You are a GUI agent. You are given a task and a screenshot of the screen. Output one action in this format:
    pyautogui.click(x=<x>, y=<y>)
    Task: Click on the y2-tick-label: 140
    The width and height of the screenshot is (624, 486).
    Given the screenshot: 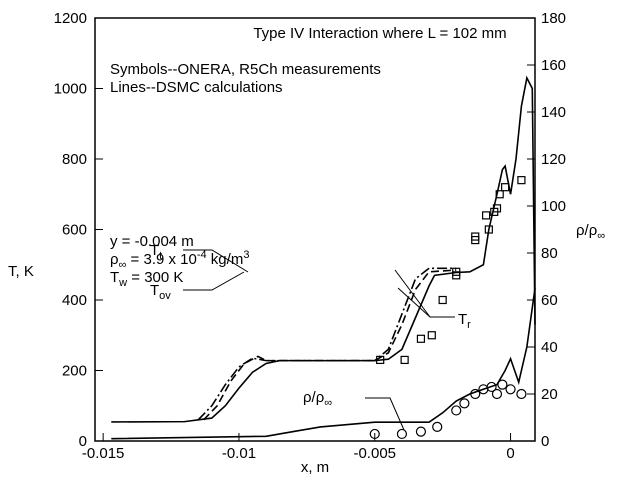 What is the action you would take?
    pyautogui.click(x=553, y=112)
    